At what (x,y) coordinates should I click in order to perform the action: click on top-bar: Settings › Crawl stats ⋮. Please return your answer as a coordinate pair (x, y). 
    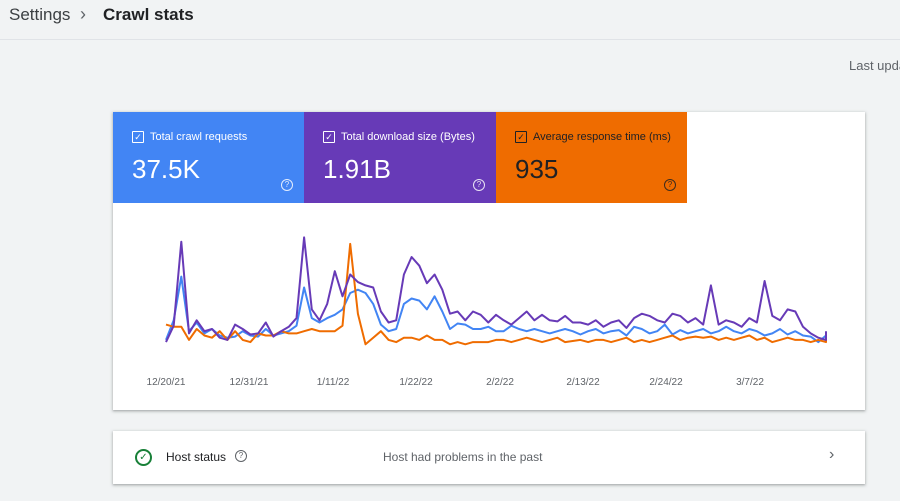
    Looking at the image, I should click on (450, 20).